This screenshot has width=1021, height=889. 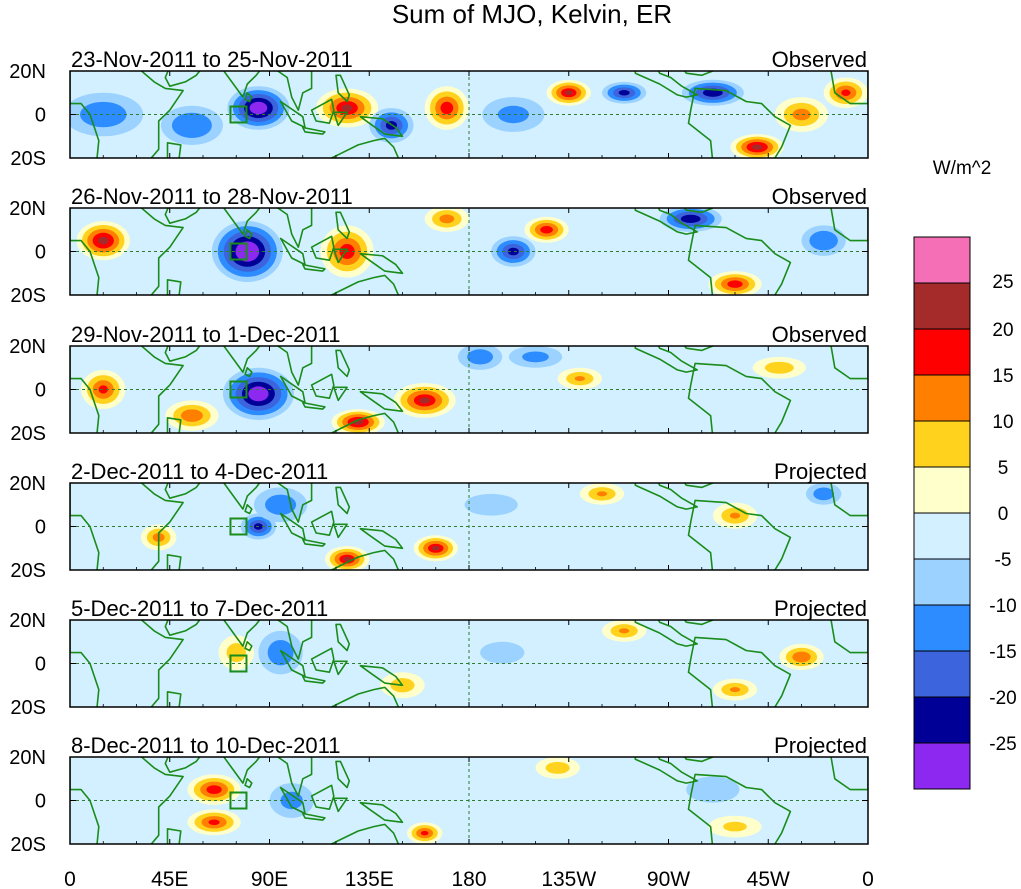 What do you see at coordinates (468, 878) in the screenshot?
I see `x-tick-label: 180` at bounding box center [468, 878].